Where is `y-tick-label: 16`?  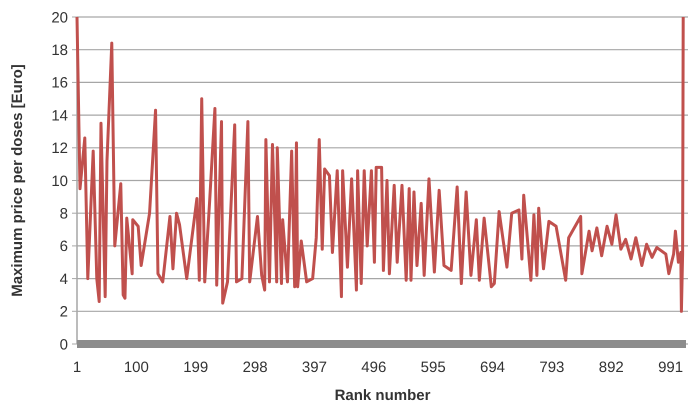 y-tick-label: 16 is located at coordinates (59, 83).